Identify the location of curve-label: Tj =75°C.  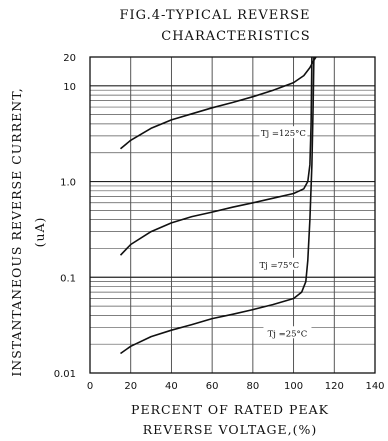
(279, 266).